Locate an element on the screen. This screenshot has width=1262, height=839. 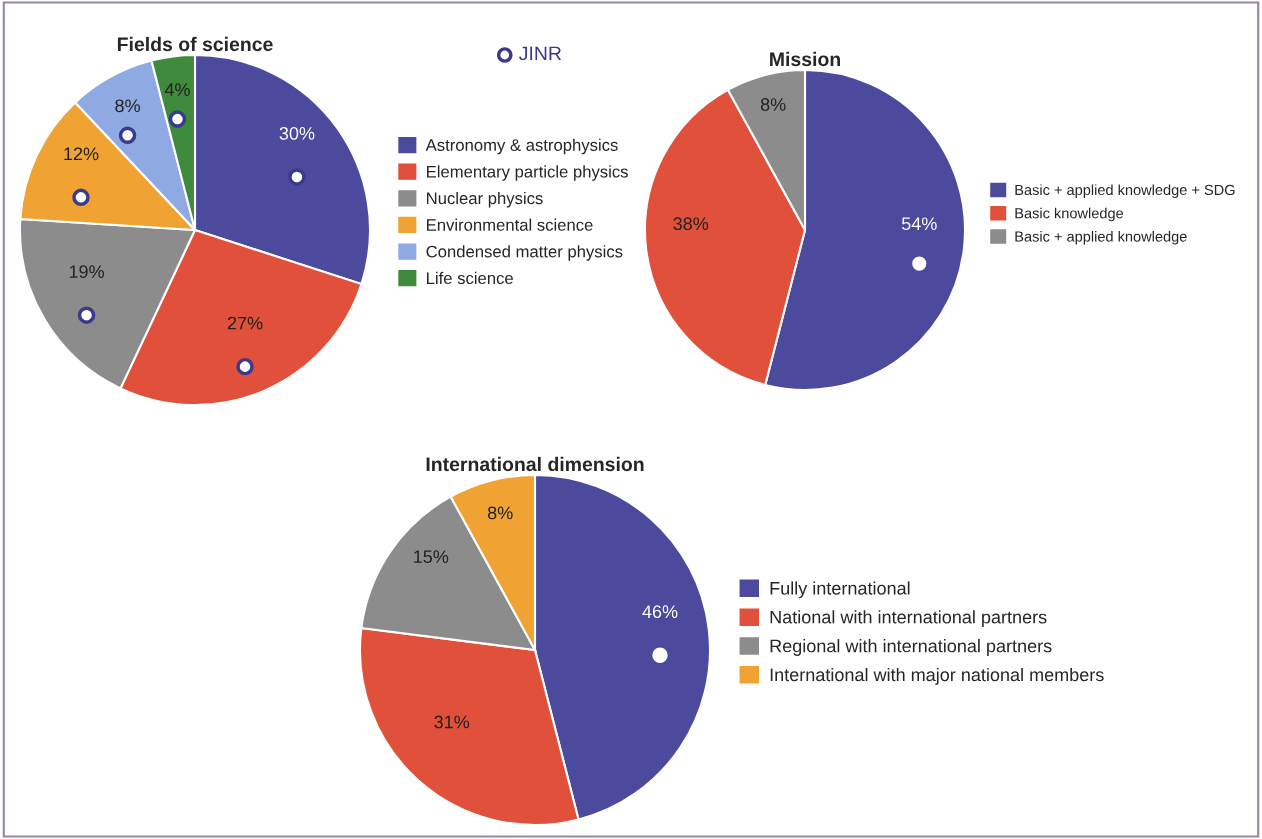
legend-label: Basic knowledge is located at coordinates (1069, 214).